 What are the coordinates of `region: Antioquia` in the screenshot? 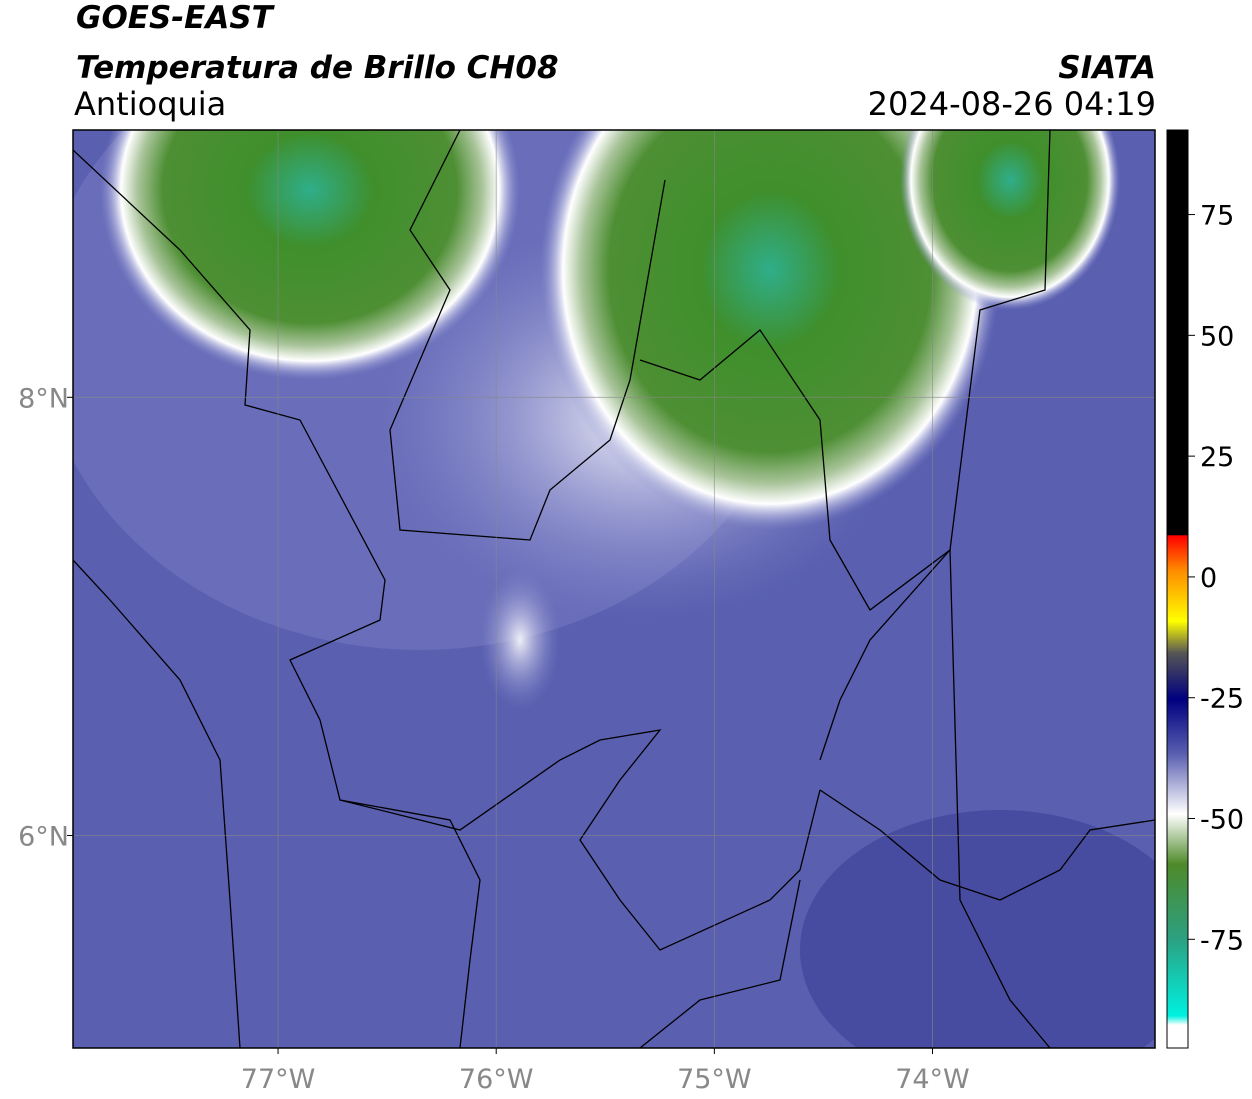 It's located at (150, 104).